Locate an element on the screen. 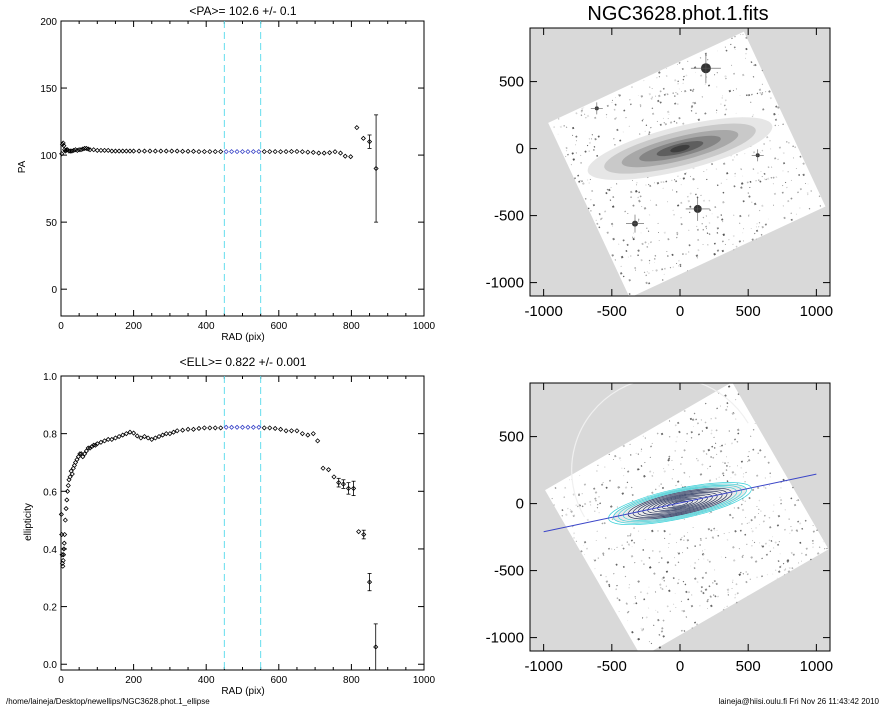 The height and width of the screenshot is (708, 885). pa-ylabel: PA is located at coordinates (22, 166).